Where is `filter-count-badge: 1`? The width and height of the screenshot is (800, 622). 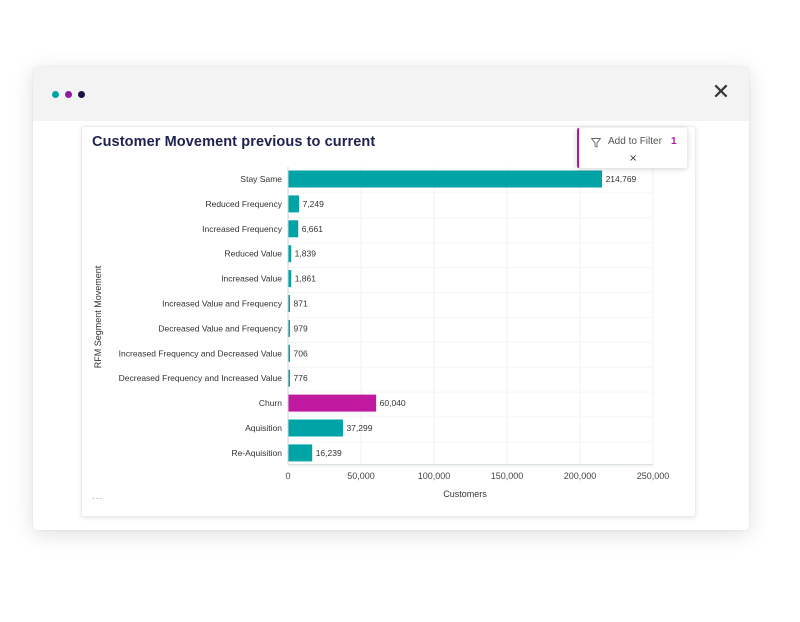
filter-count-badge: 1 is located at coordinates (674, 141).